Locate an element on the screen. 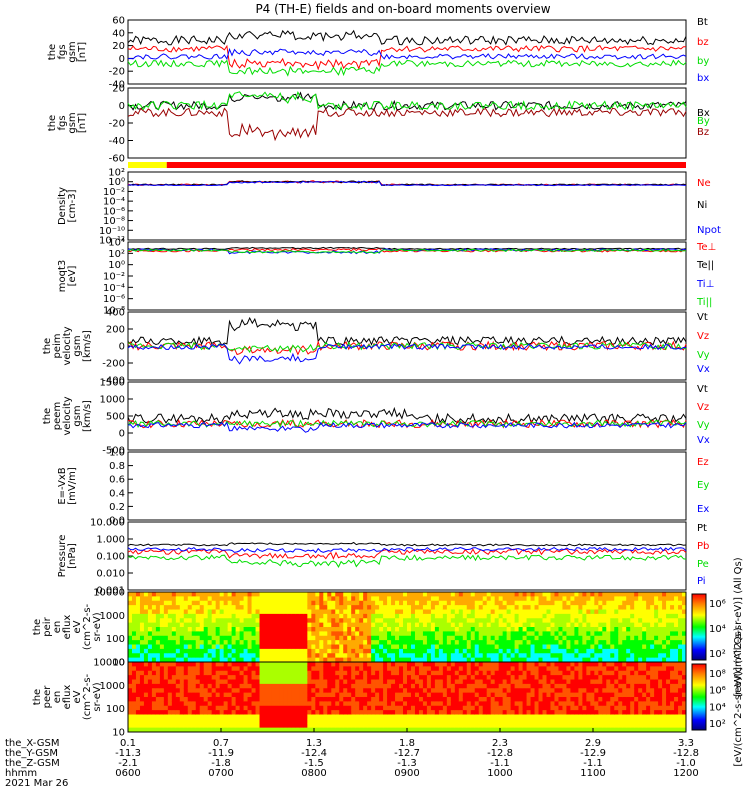 This screenshot has height=800, width=750. y-tick-label: 20 is located at coordinates (118, 89).